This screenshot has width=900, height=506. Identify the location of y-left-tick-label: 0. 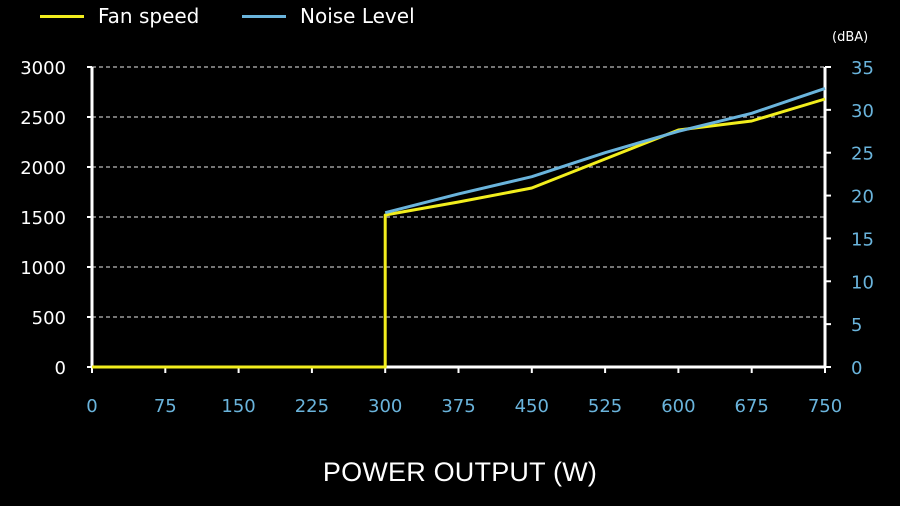
(60, 368).